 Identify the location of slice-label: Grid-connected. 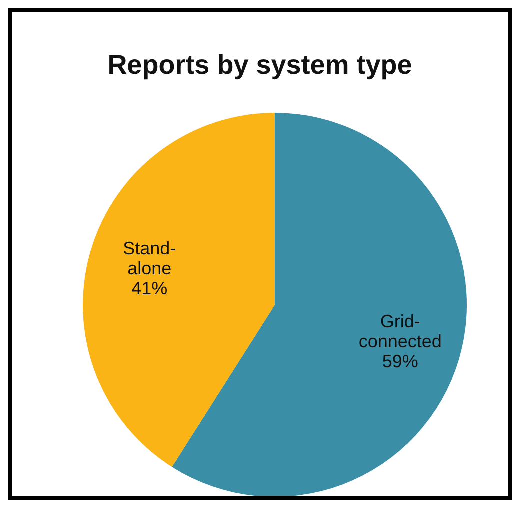
(400, 331).